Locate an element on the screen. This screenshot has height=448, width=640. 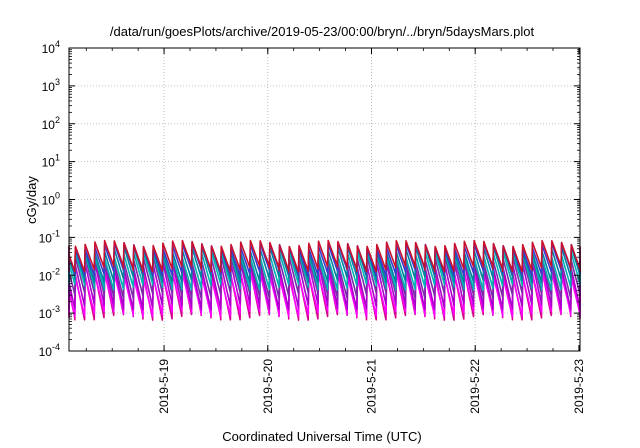
y-tick-label: 10⁴ is located at coordinates (51, 47).